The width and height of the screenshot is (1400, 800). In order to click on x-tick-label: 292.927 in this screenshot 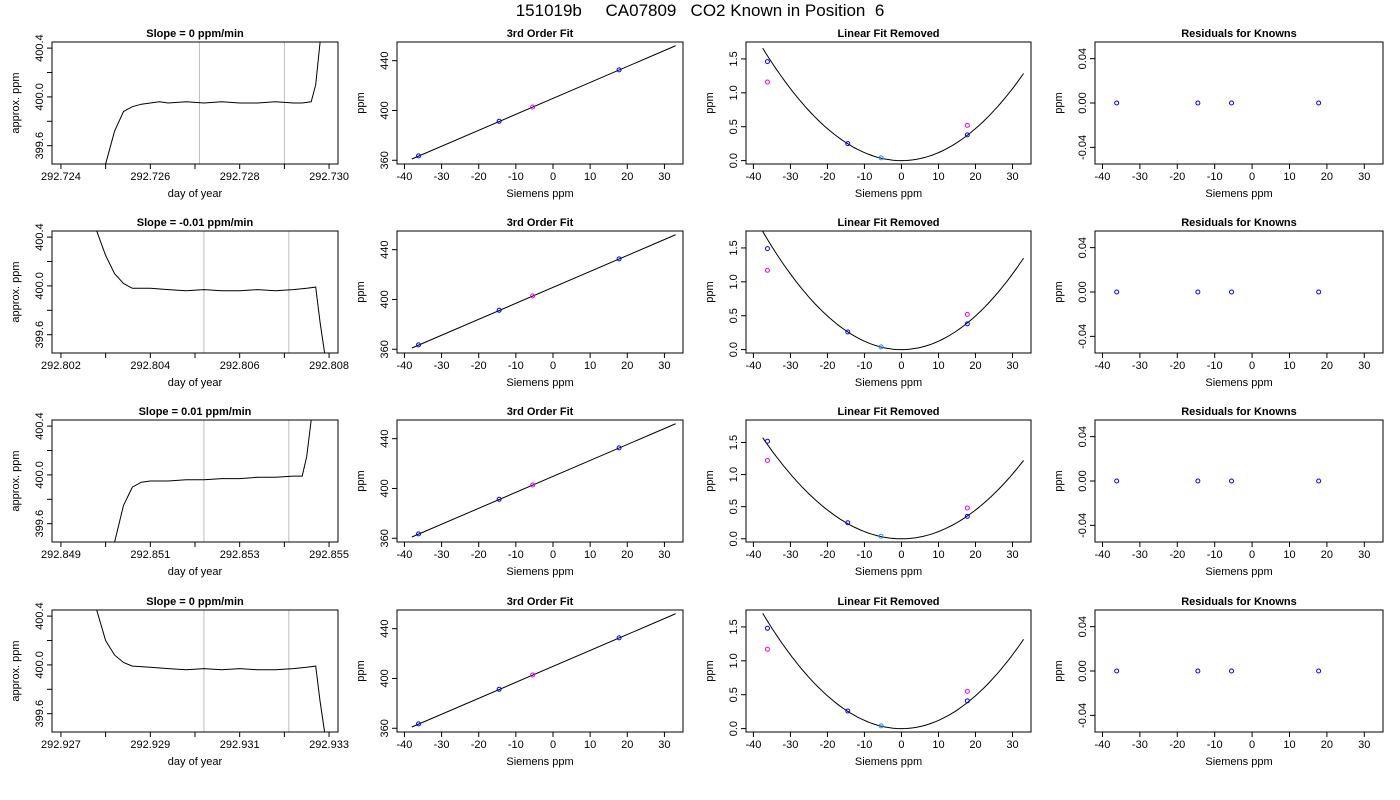, I will do `click(61, 745)`.